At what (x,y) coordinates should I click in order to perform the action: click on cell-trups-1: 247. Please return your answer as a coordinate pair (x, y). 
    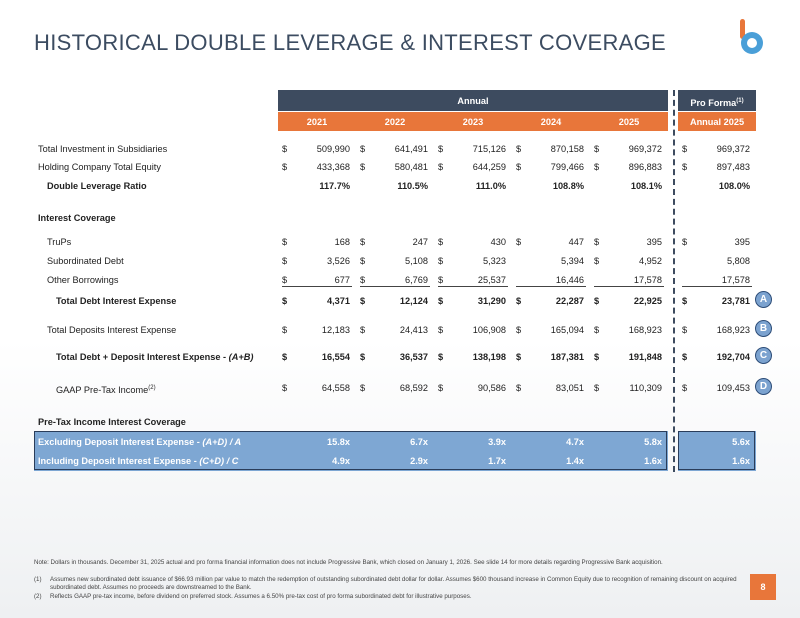
    Looking at the image, I should click on (420, 242).